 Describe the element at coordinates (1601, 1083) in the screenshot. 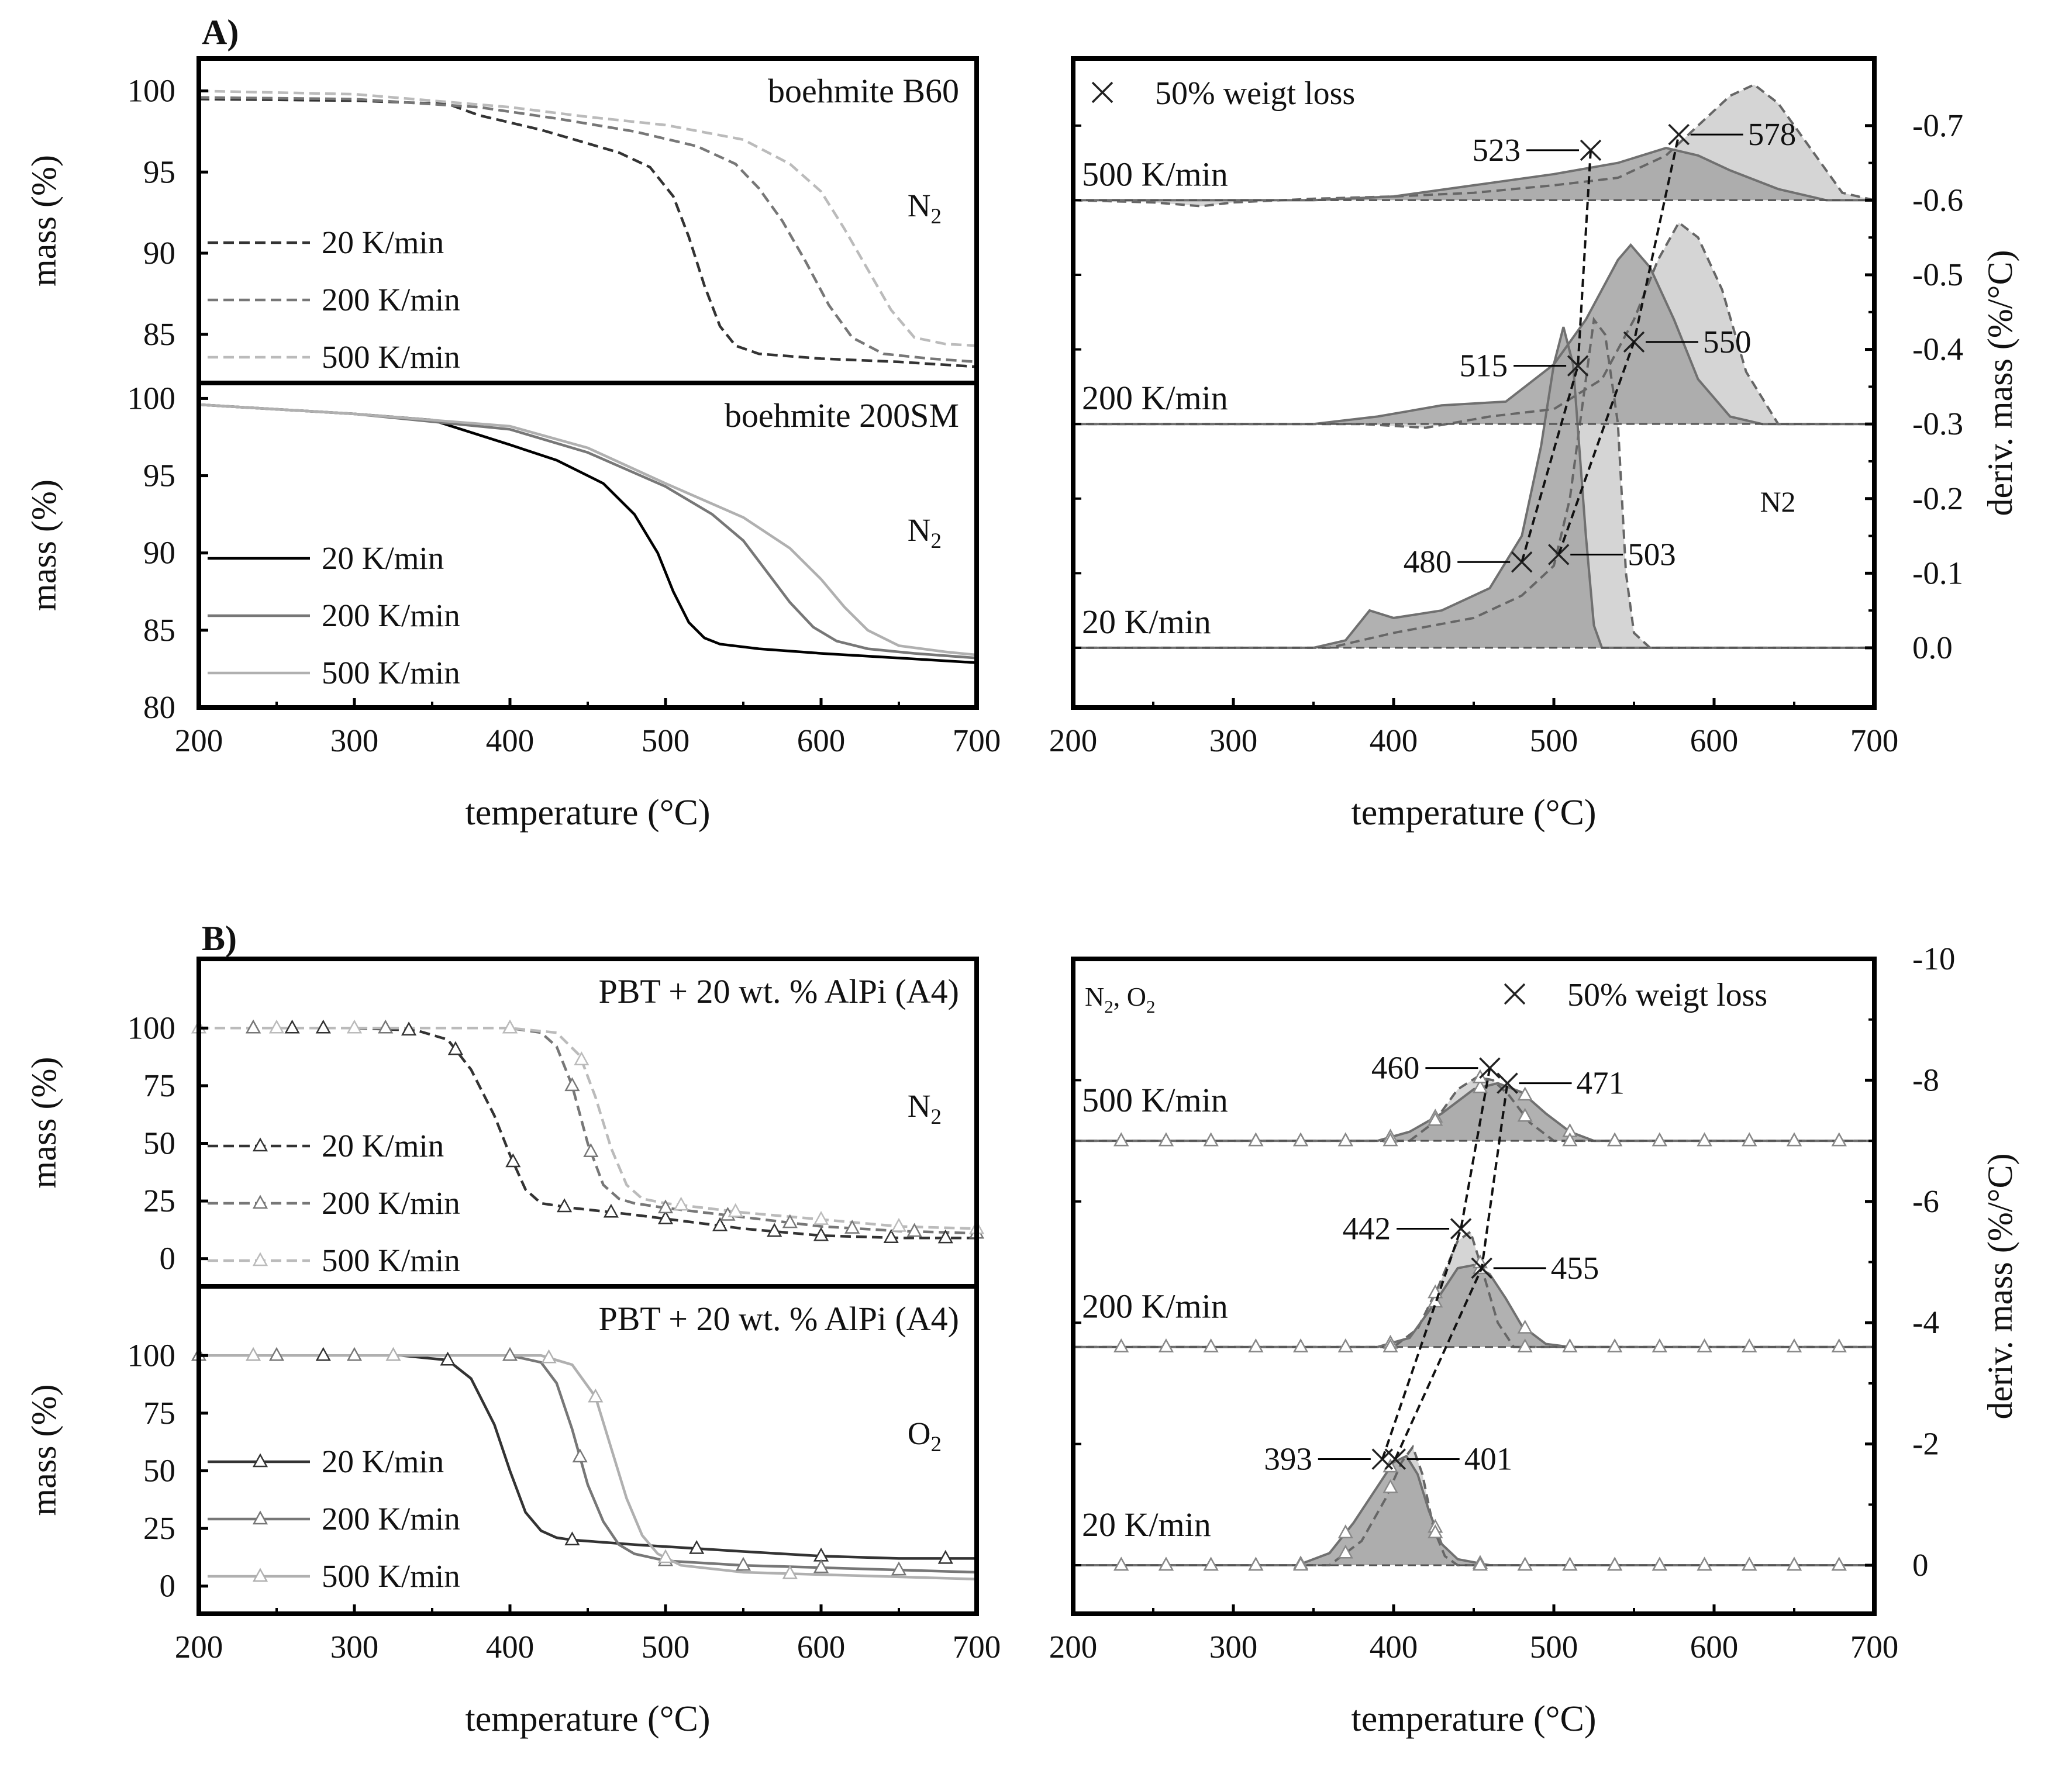

I see `peak-temp-label: 471` at that location.